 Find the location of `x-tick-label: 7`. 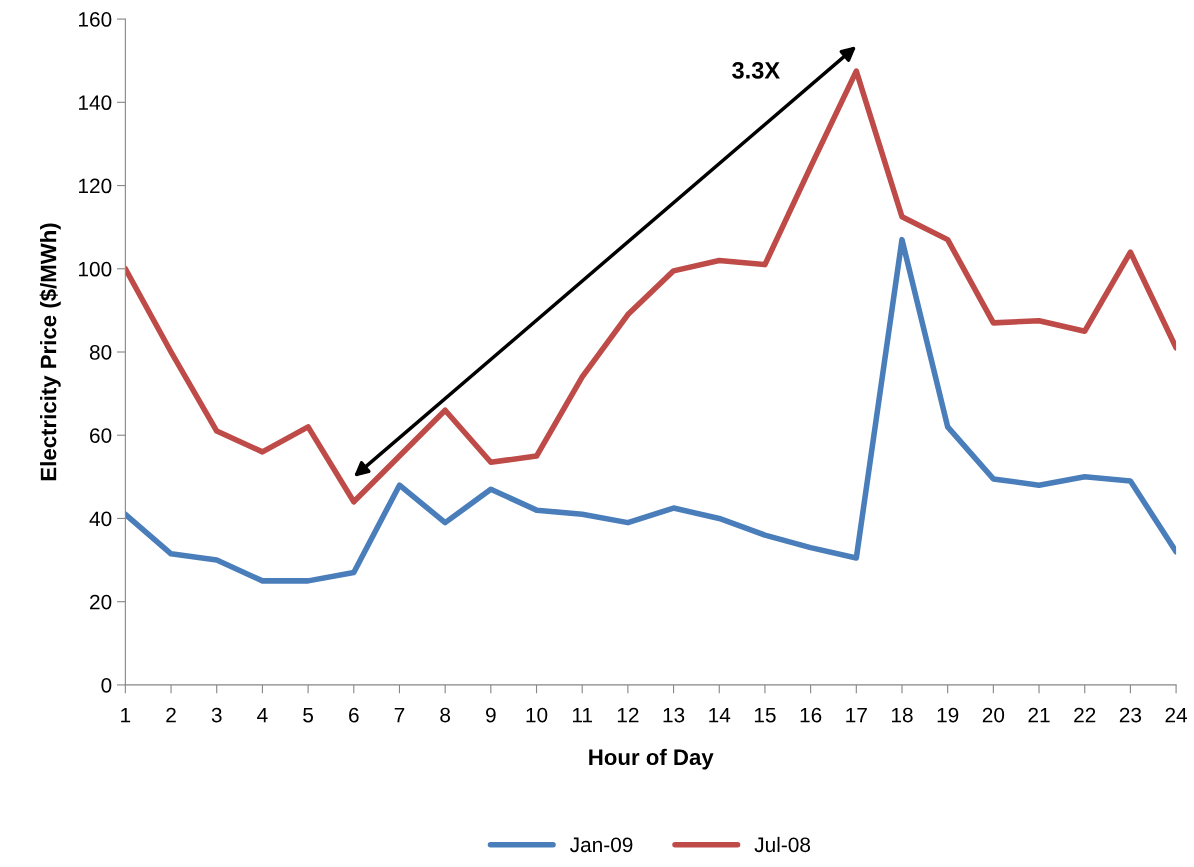

x-tick-label: 7 is located at coordinates (399, 715).